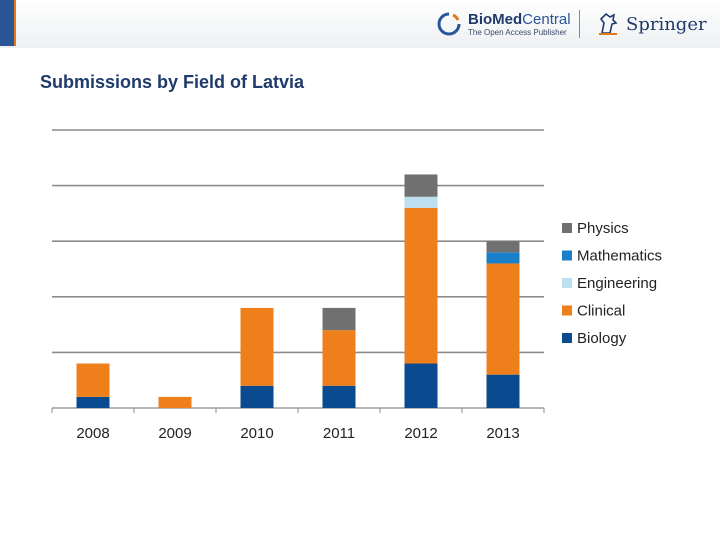 This screenshot has width=720, height=540. Describe the element at coordinates (603, 228) in the screenshot. I see `legend-label-physics: Physics` at that location.